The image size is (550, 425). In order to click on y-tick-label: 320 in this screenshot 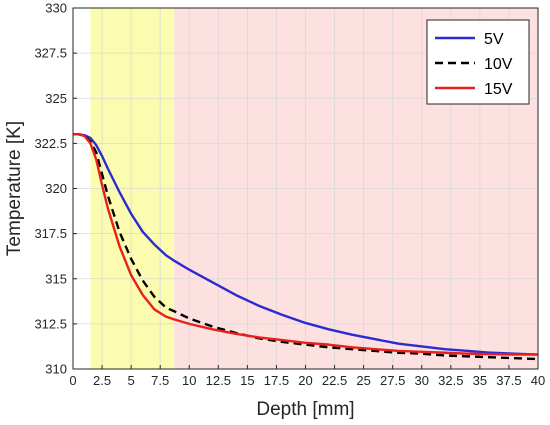, I will do `click(56, 188)`.